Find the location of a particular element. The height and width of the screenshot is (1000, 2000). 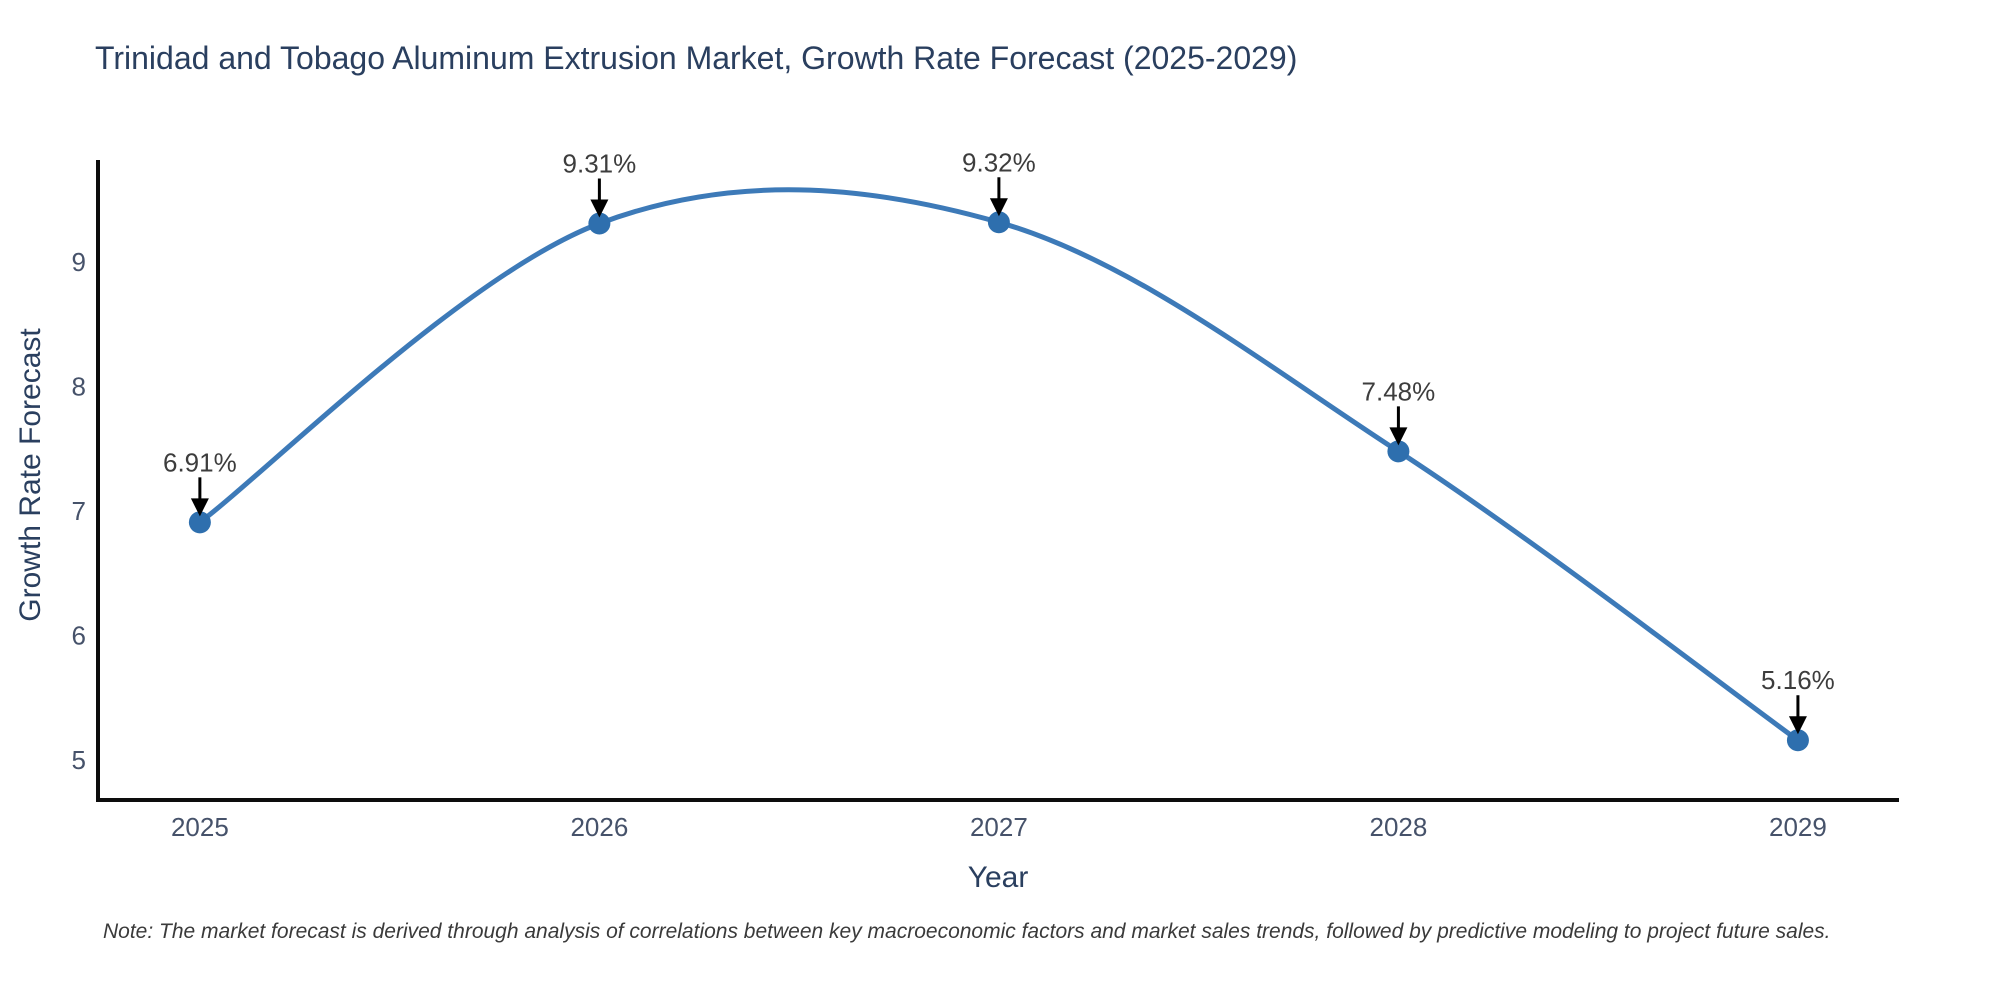

x-tick-label-2026: 2026 is located at coordinates (599, 827).